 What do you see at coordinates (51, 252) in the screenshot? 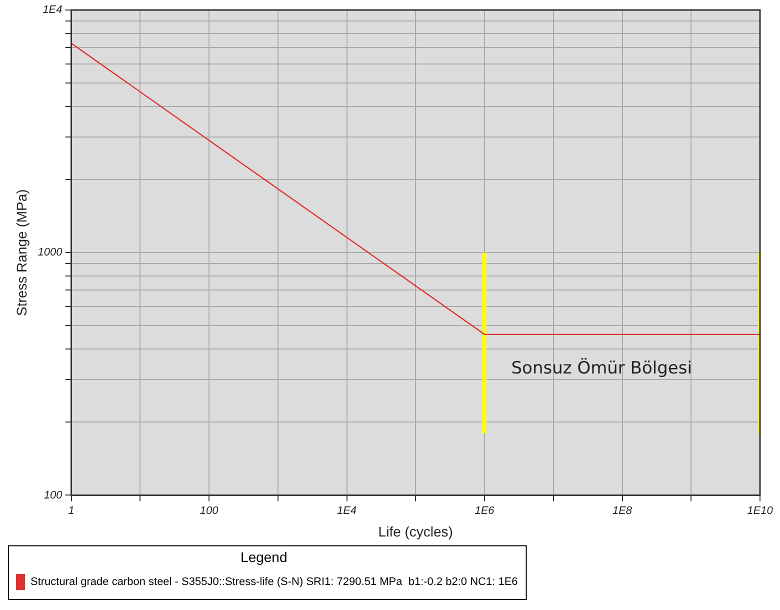
I see `y-tick-label: 1000` at bounding box center [51, 252].